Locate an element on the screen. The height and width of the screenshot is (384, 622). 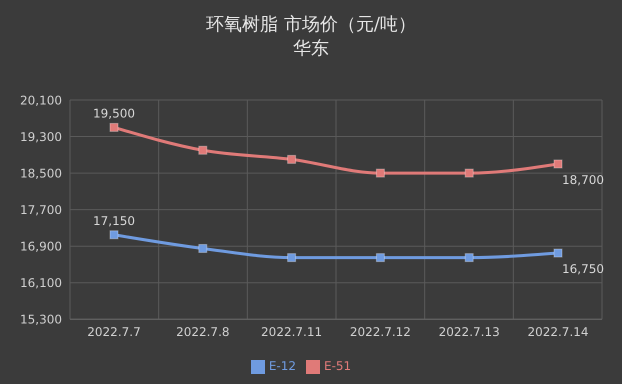
data-label: 16,750 is located at coordinates (583, 269).